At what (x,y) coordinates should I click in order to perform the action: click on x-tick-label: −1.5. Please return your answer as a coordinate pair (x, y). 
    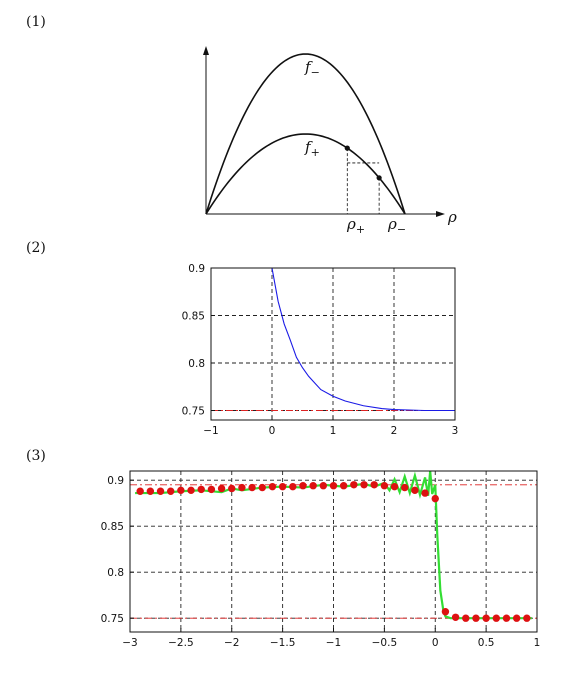
    Looking at the image, I should click on (283, 643).